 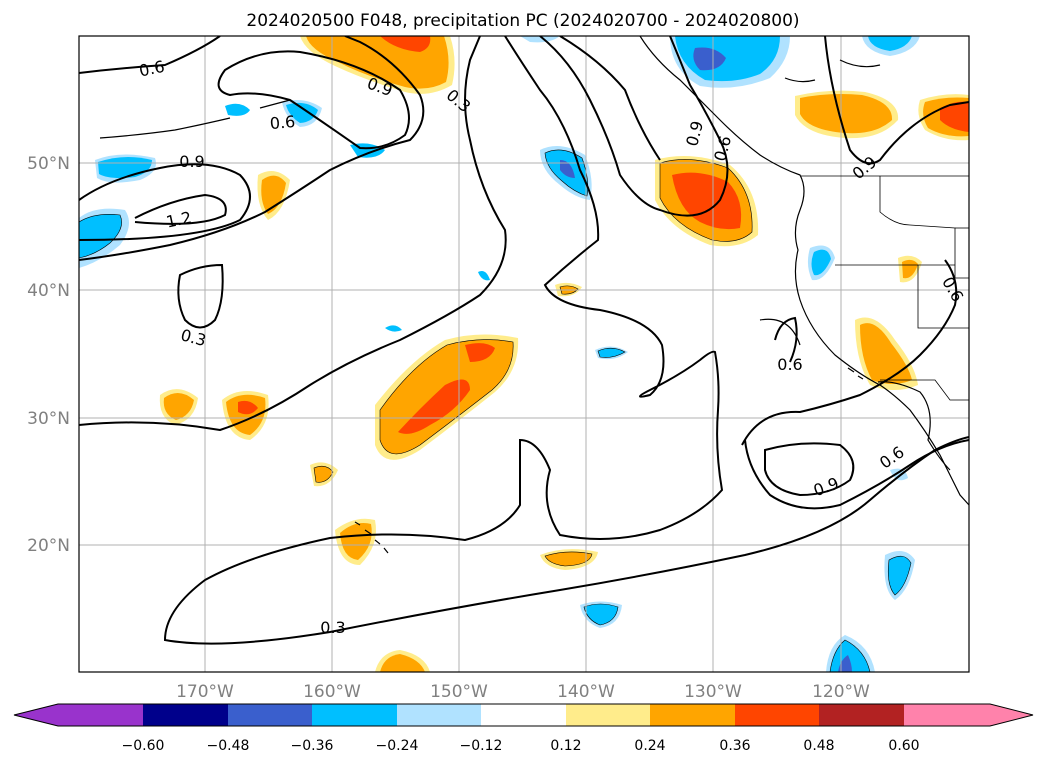 What do you see at coordinates (884, 288) in the screenshot?
I see `borders` at bounding box center [884, 288].